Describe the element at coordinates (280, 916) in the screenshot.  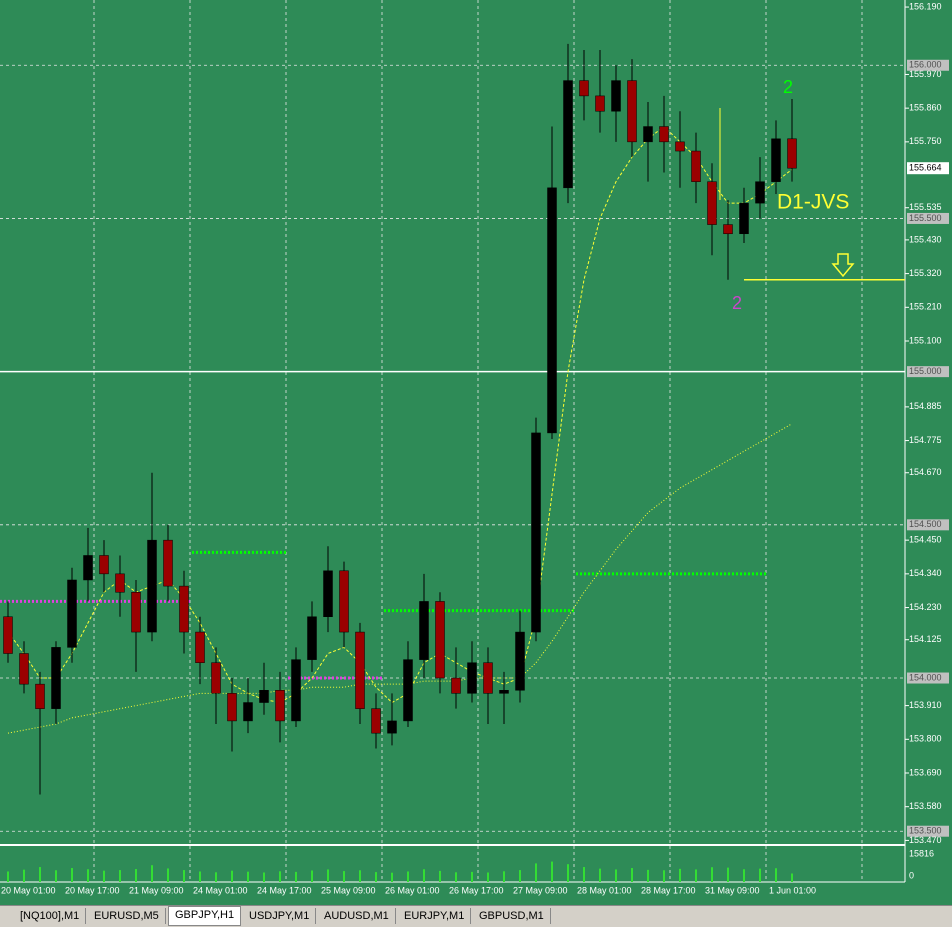
I see `symbol-tab: USDJPY,M1` at that location.